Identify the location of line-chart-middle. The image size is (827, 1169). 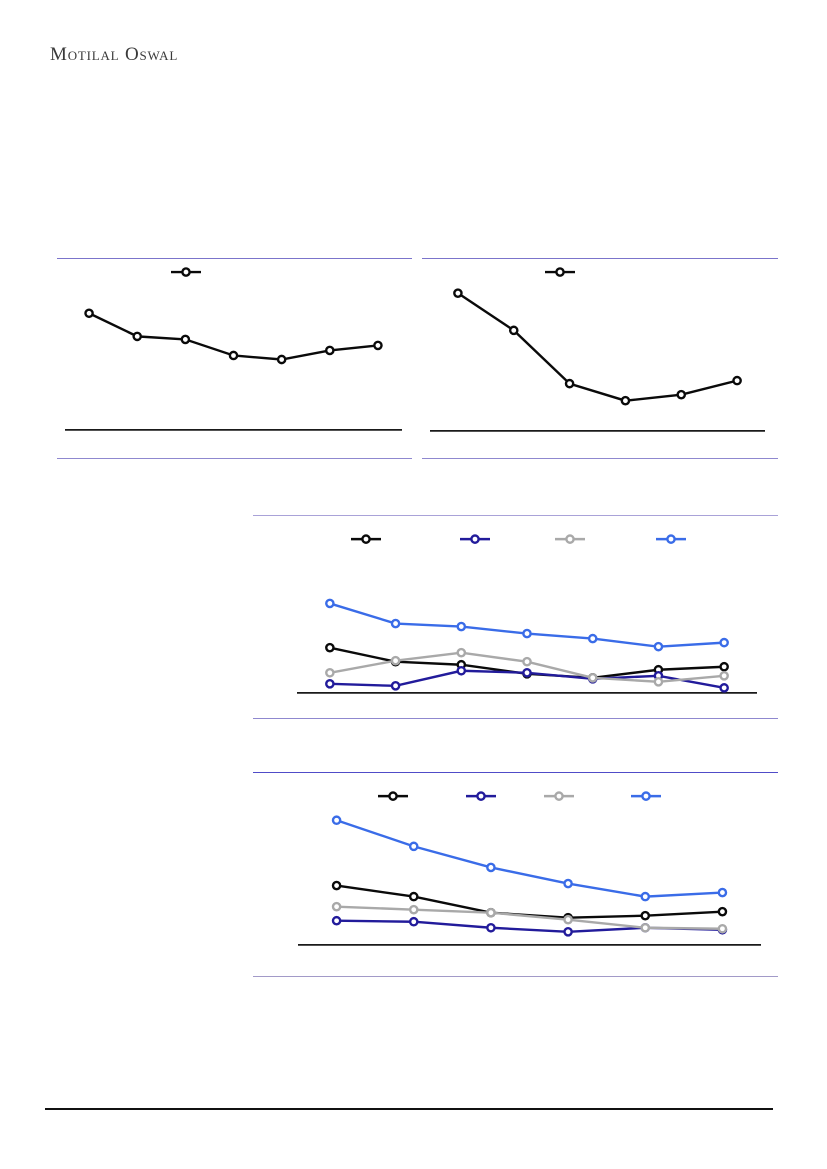
(527, 614).